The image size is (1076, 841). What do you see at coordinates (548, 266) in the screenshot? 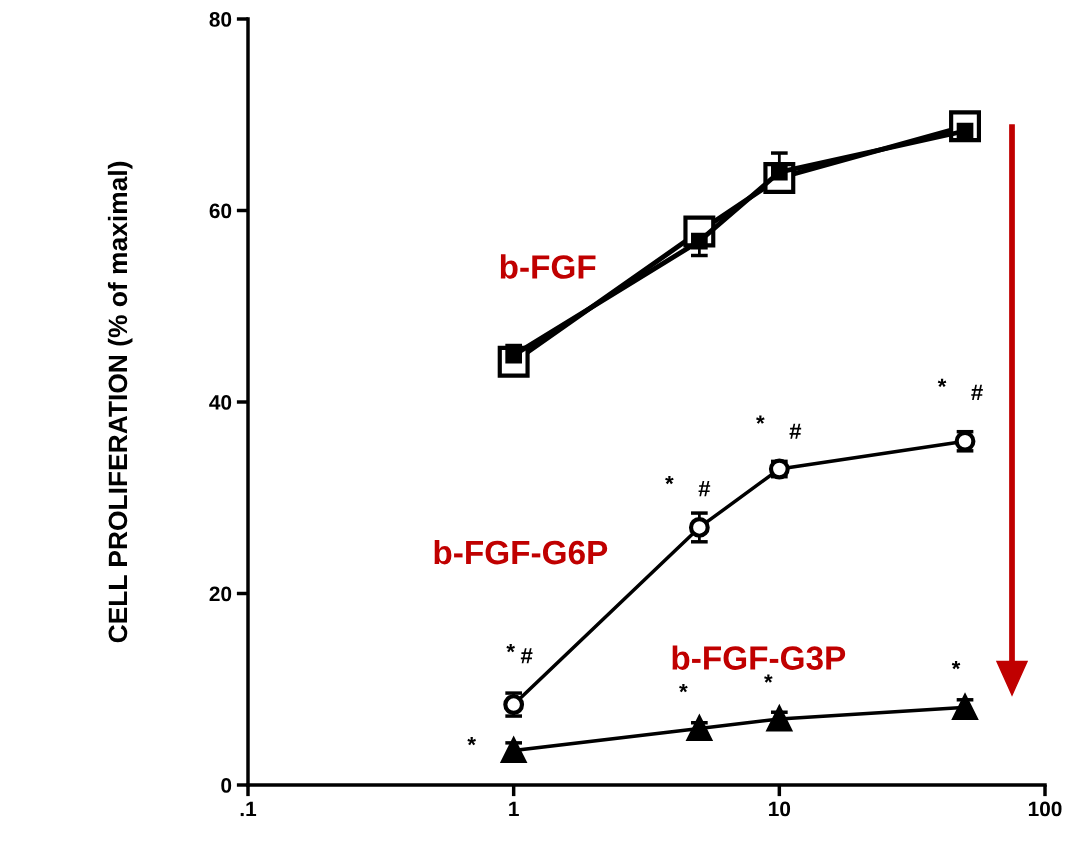
I see `series-label: b-FGF` at bounding box center [548, 266].